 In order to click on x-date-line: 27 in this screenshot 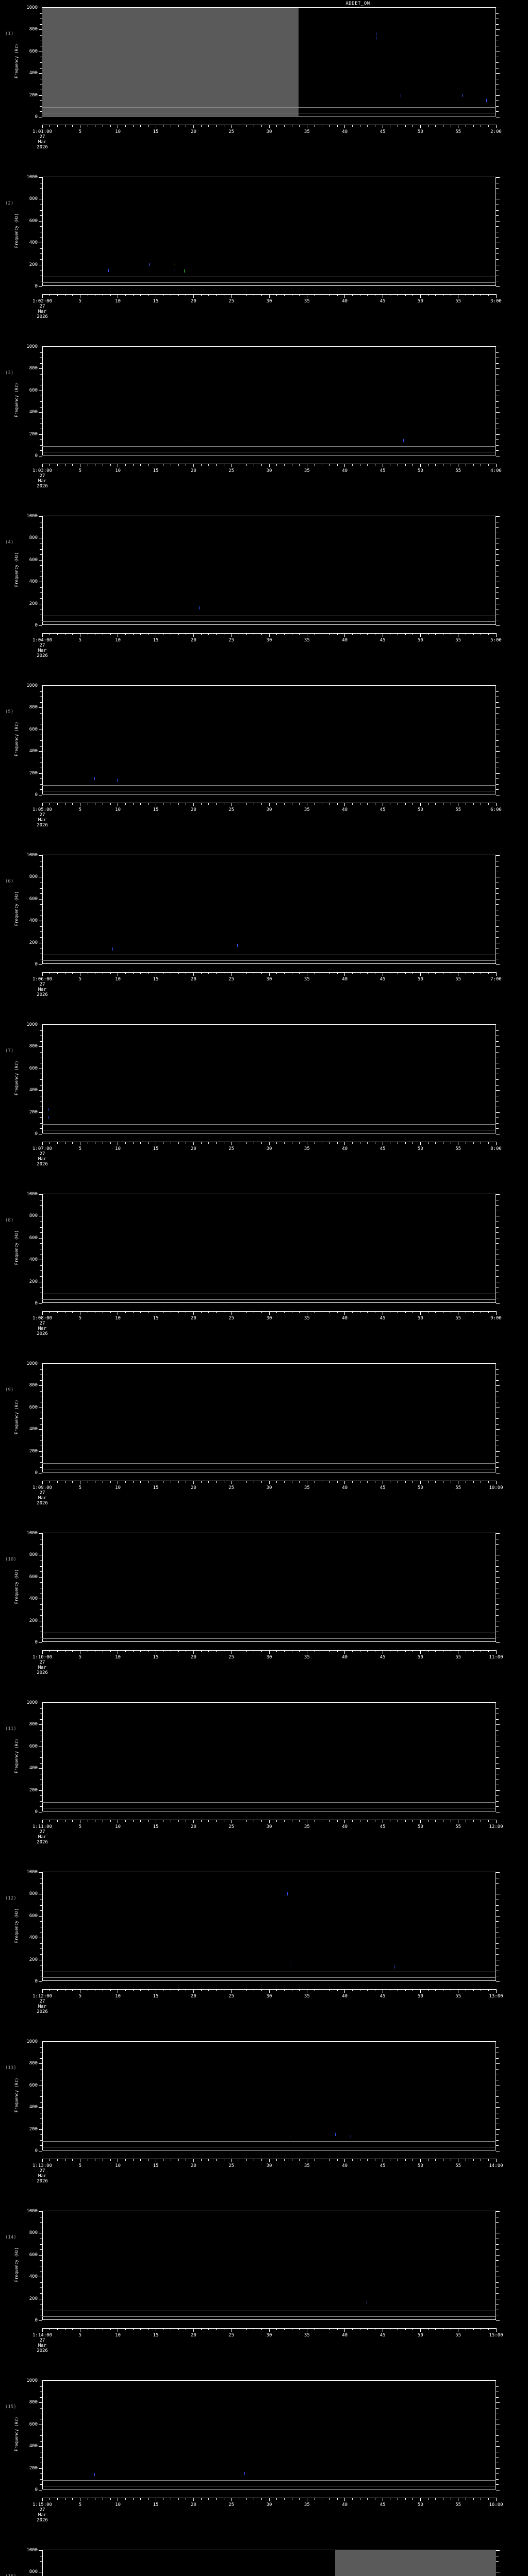, I will do `click(42, 1832)`.